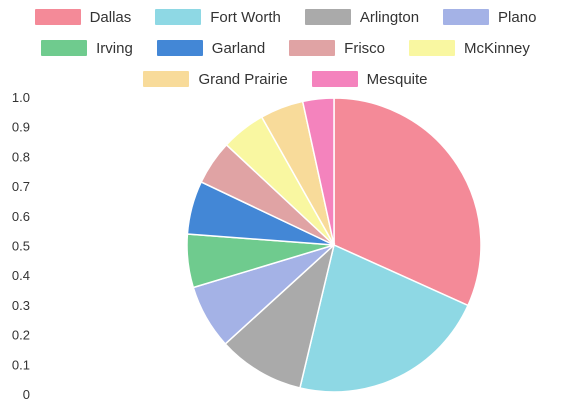  I want to click on legend-swatch-arlington, so click(327, 17).